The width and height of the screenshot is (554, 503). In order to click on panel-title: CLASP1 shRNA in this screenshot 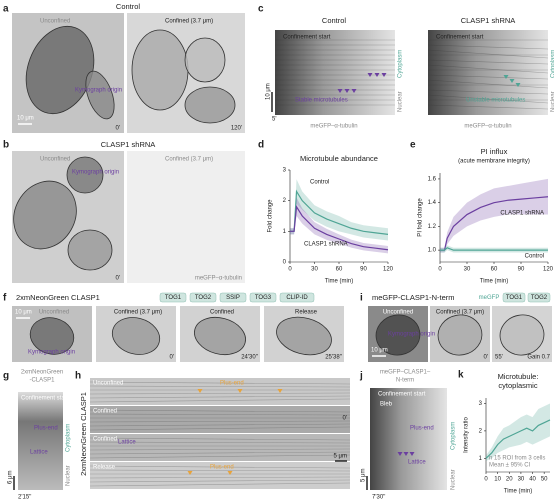, I will do `click(488, 20)`.